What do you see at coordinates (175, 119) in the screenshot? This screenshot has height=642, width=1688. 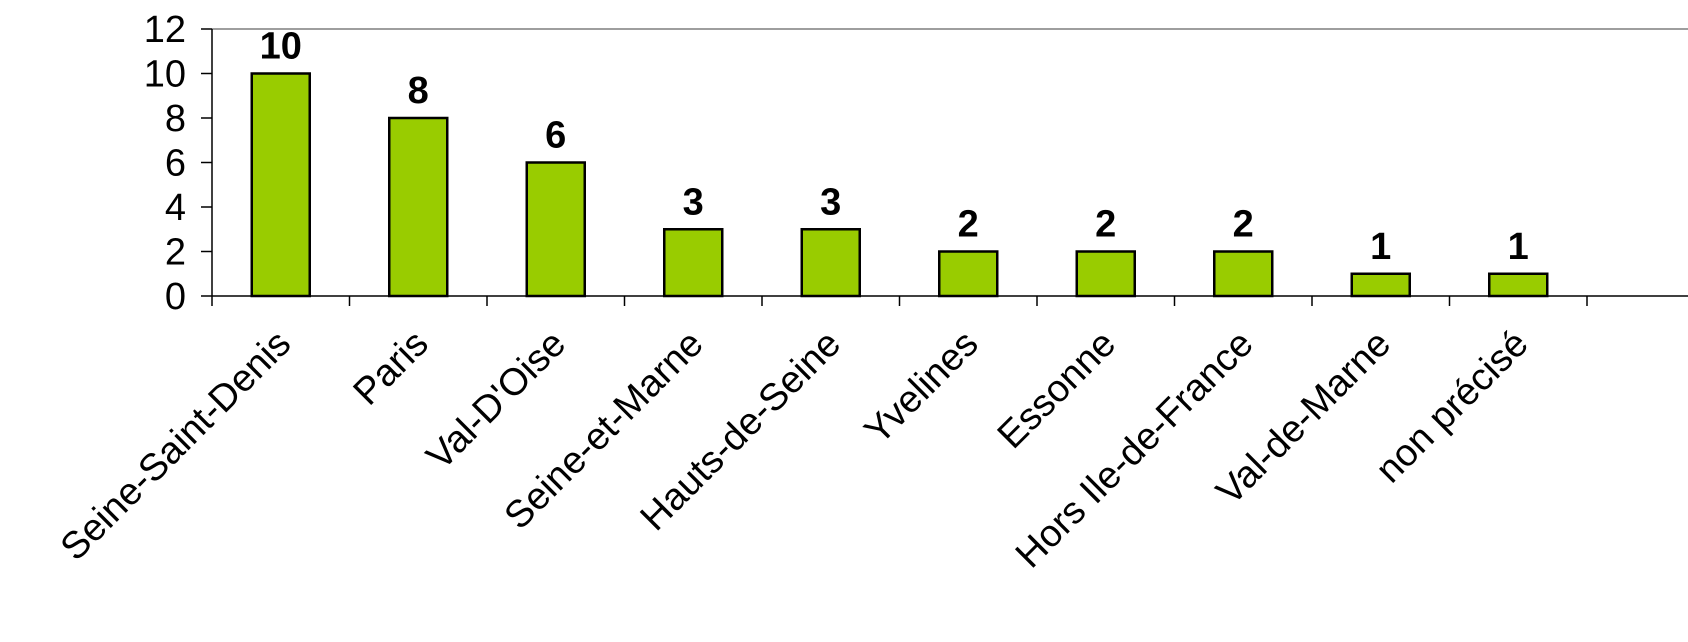 I see `y-tick-label: 8` at bounding box center [175, 119].